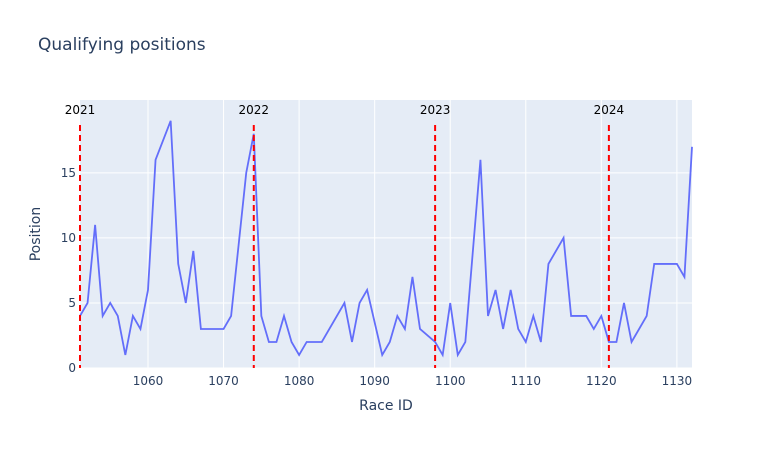 The height and width of the screenshot is (454, 773). Describe the element at coordinates (386, 406) in the screenshot. I see `x-axis-title: Race ID` at that location.